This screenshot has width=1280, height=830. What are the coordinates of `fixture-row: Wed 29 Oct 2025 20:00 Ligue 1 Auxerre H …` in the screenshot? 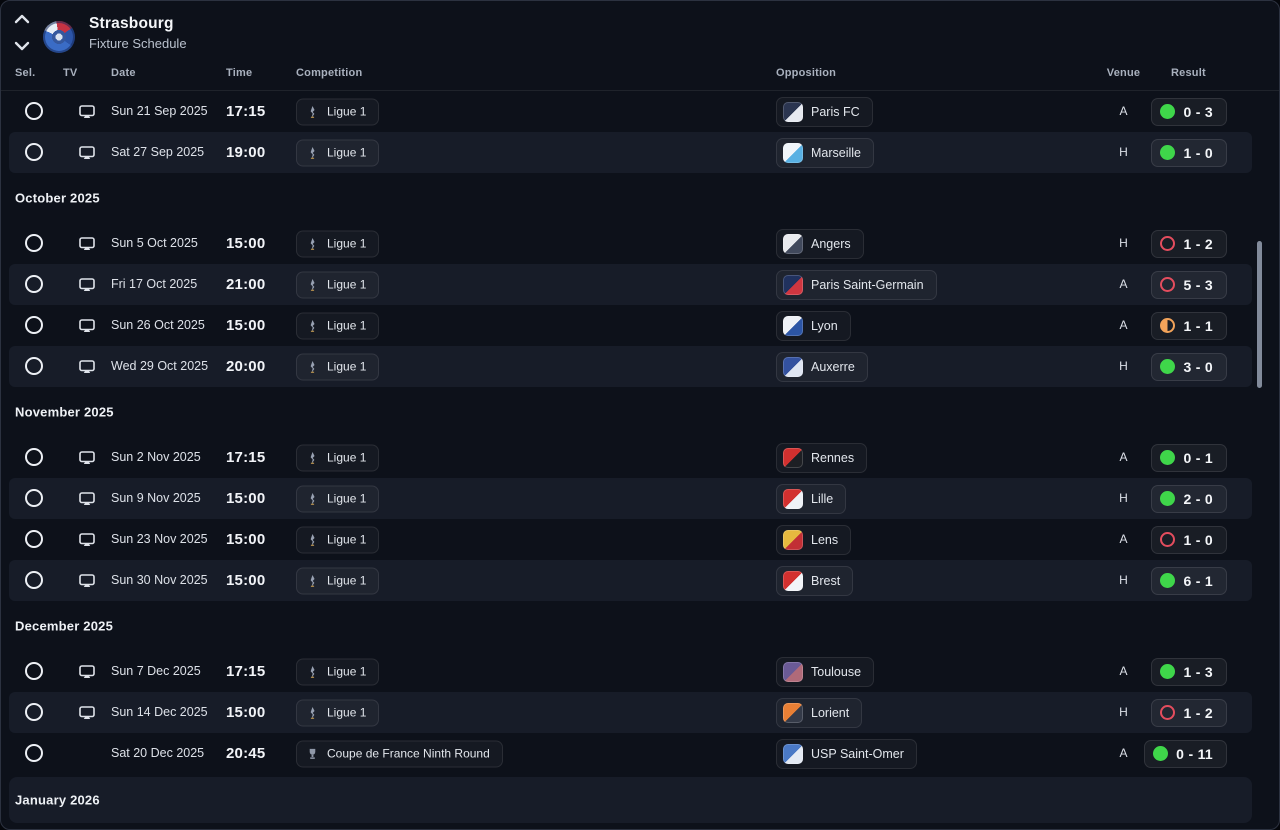 It's located at (640, 366).